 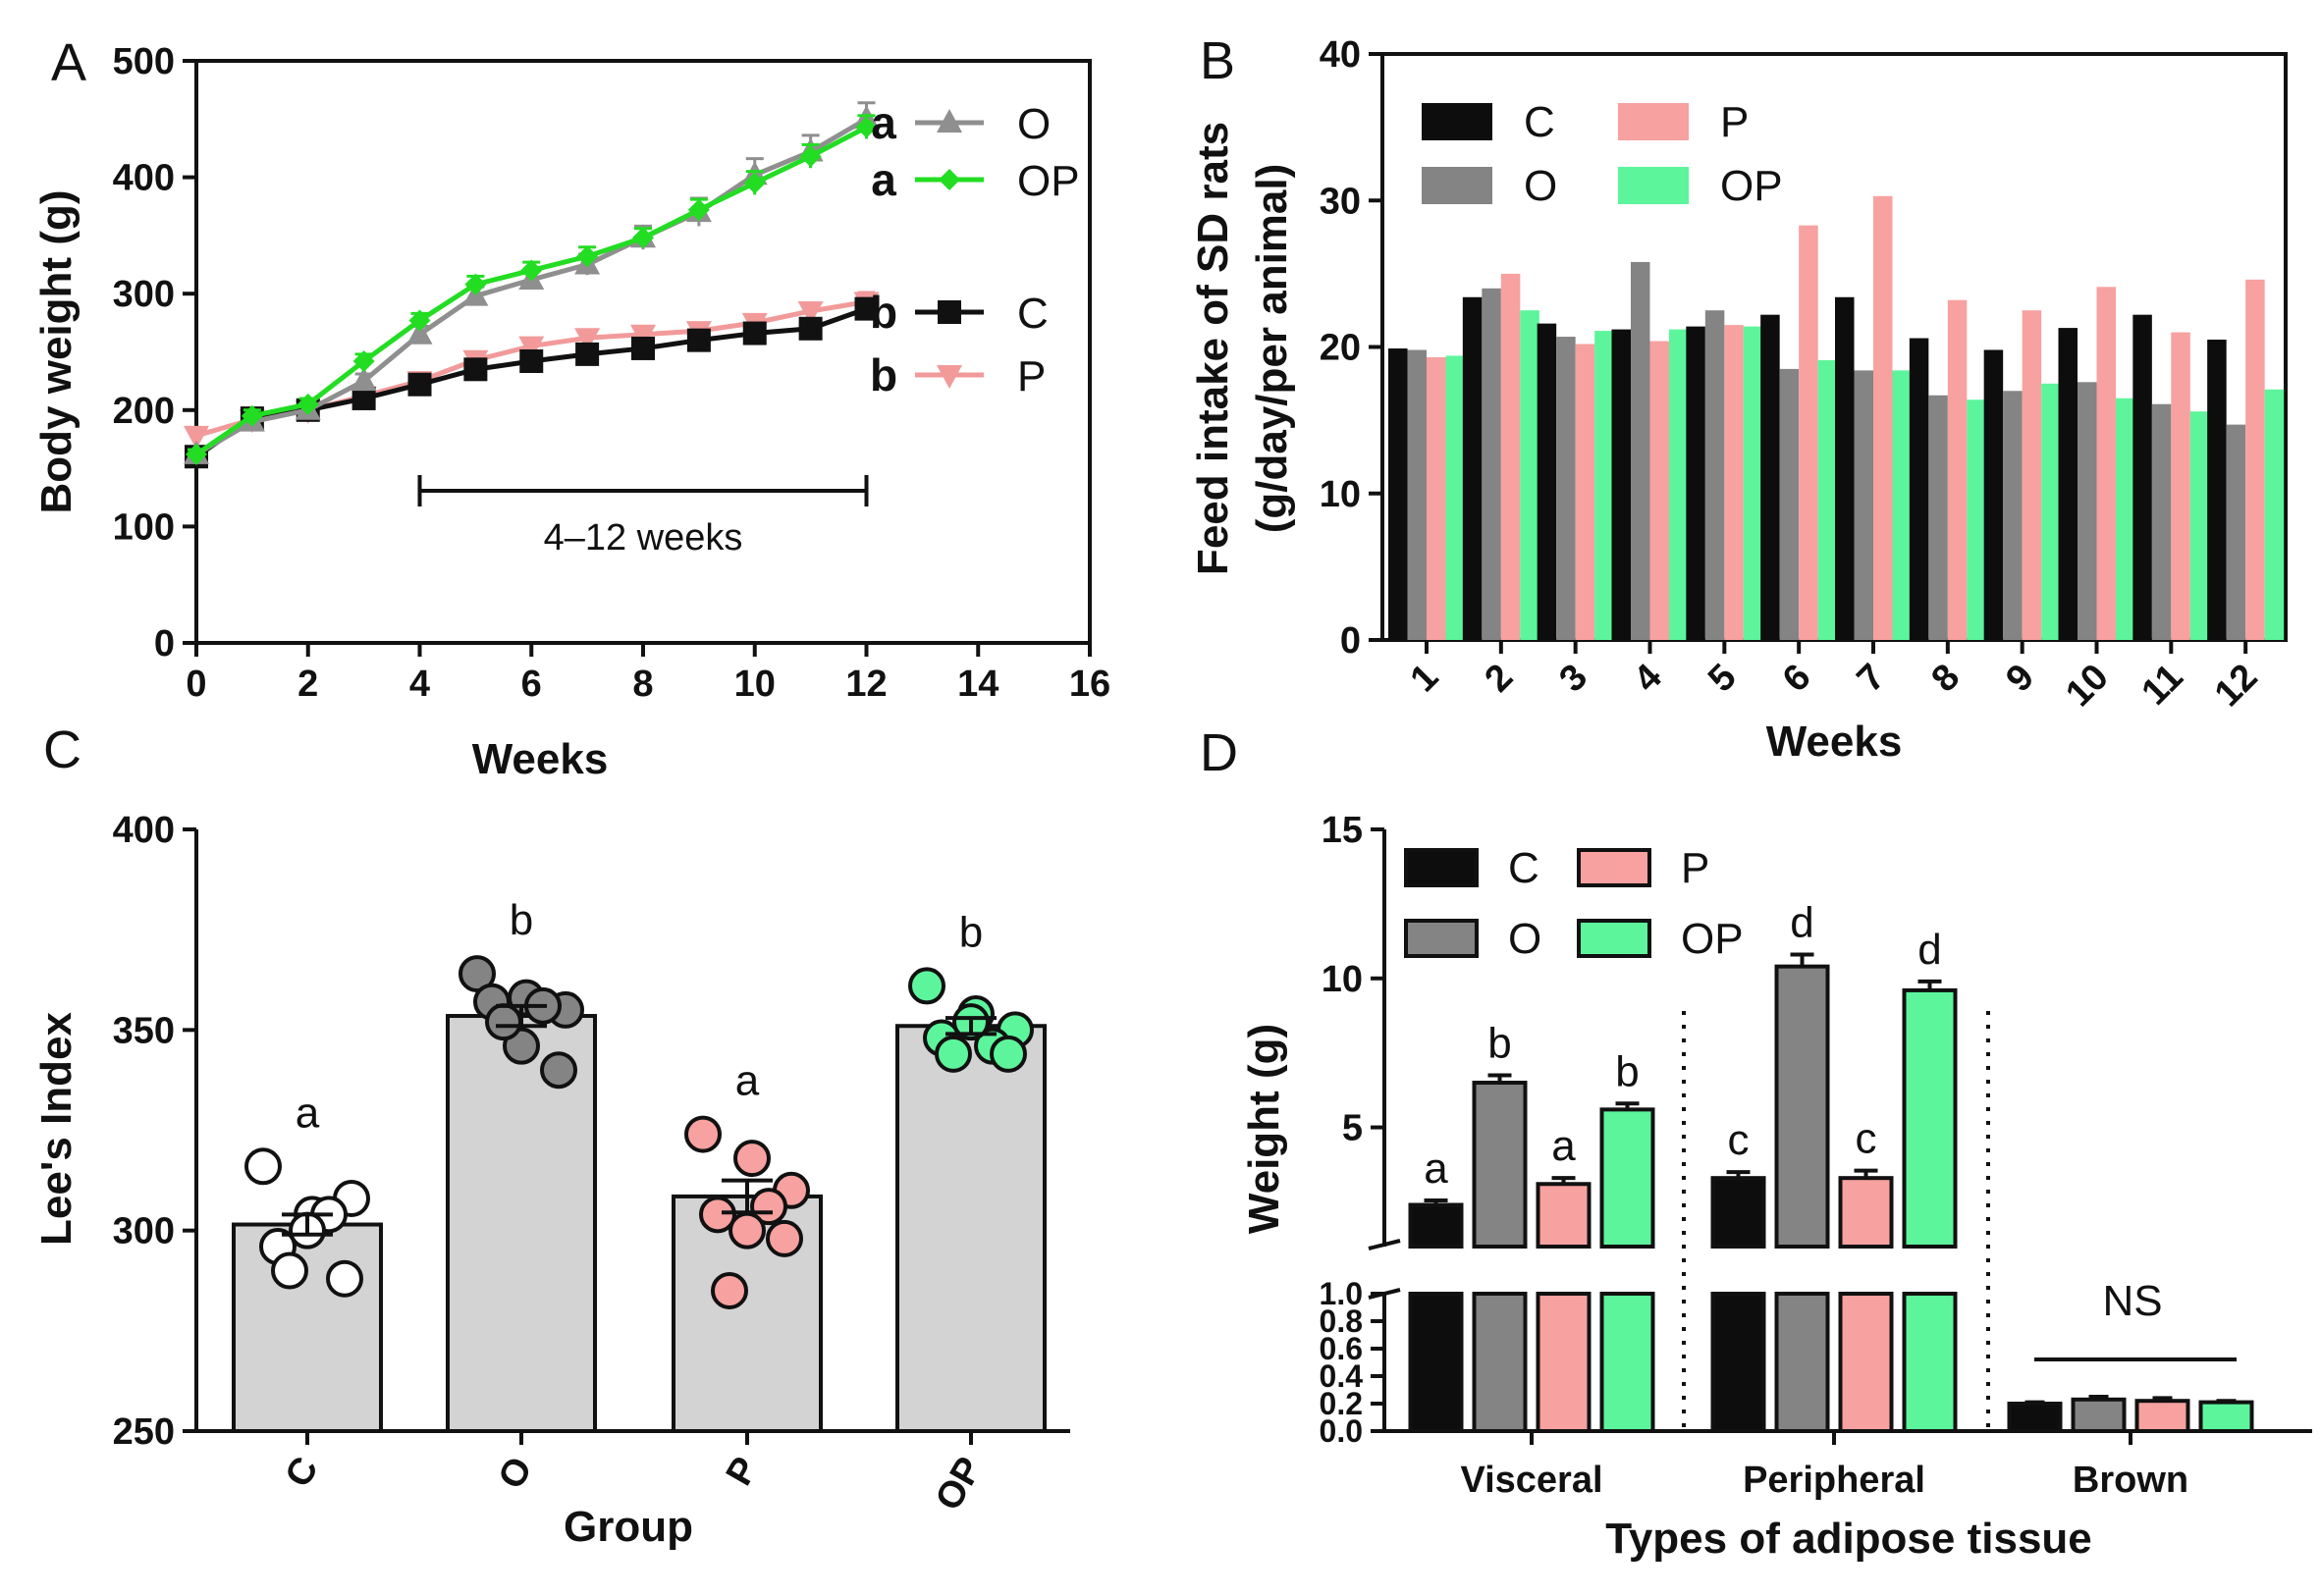 I want to click on y-tick-label: 15, so click(x=1342, y=830).